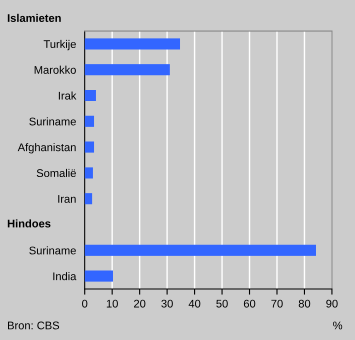  Describe the element at coordinates (250, 304) in the screenshot. I see `x-tick-label: 60` at that location.